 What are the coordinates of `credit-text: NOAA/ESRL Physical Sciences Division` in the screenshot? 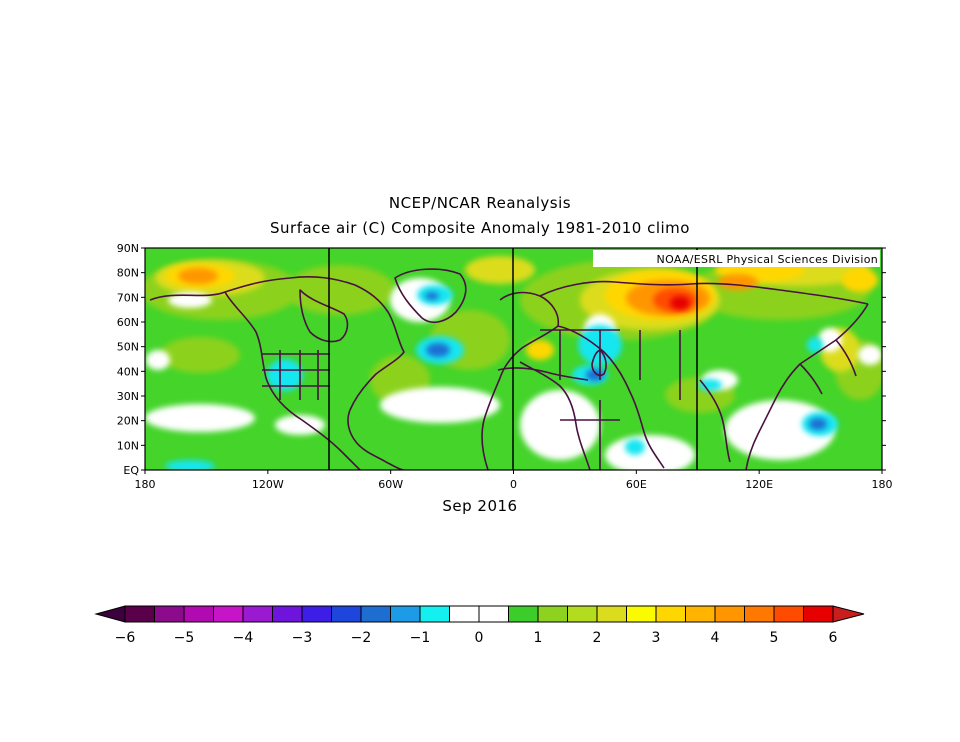 It's located at (767, 259).